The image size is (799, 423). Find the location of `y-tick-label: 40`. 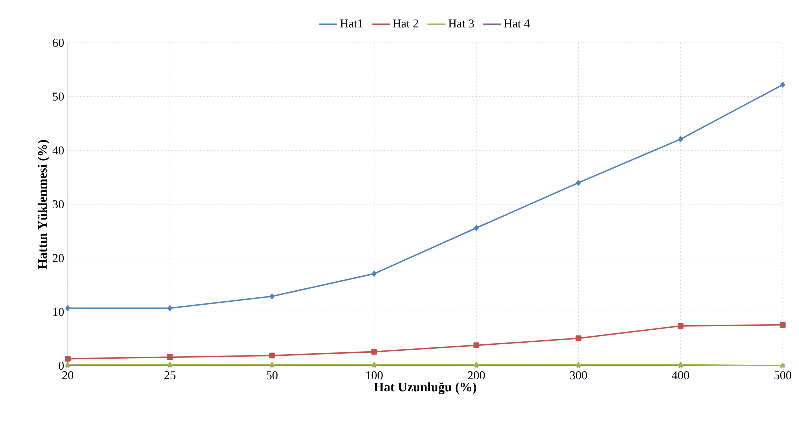

y-tick-label: 40 is located at coordinates (58, 150).